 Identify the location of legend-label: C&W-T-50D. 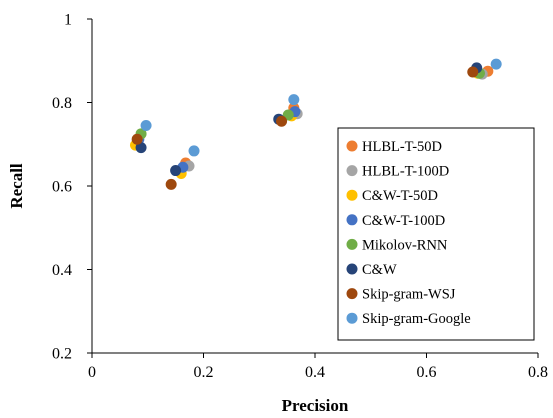
(400, 196).